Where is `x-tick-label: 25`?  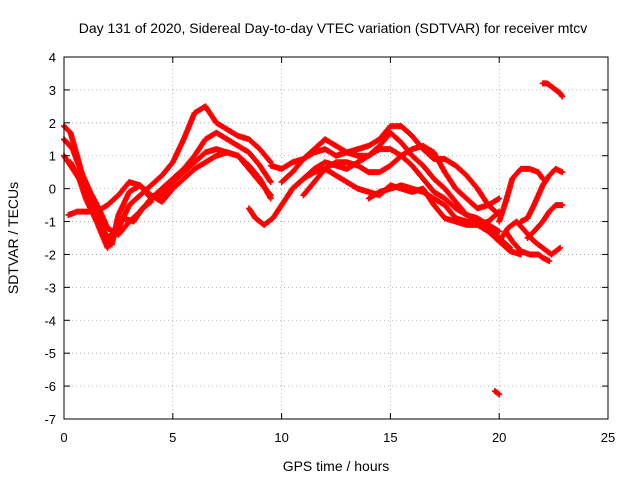 x-tick-label: 25 is located at coordinates (608, 437).